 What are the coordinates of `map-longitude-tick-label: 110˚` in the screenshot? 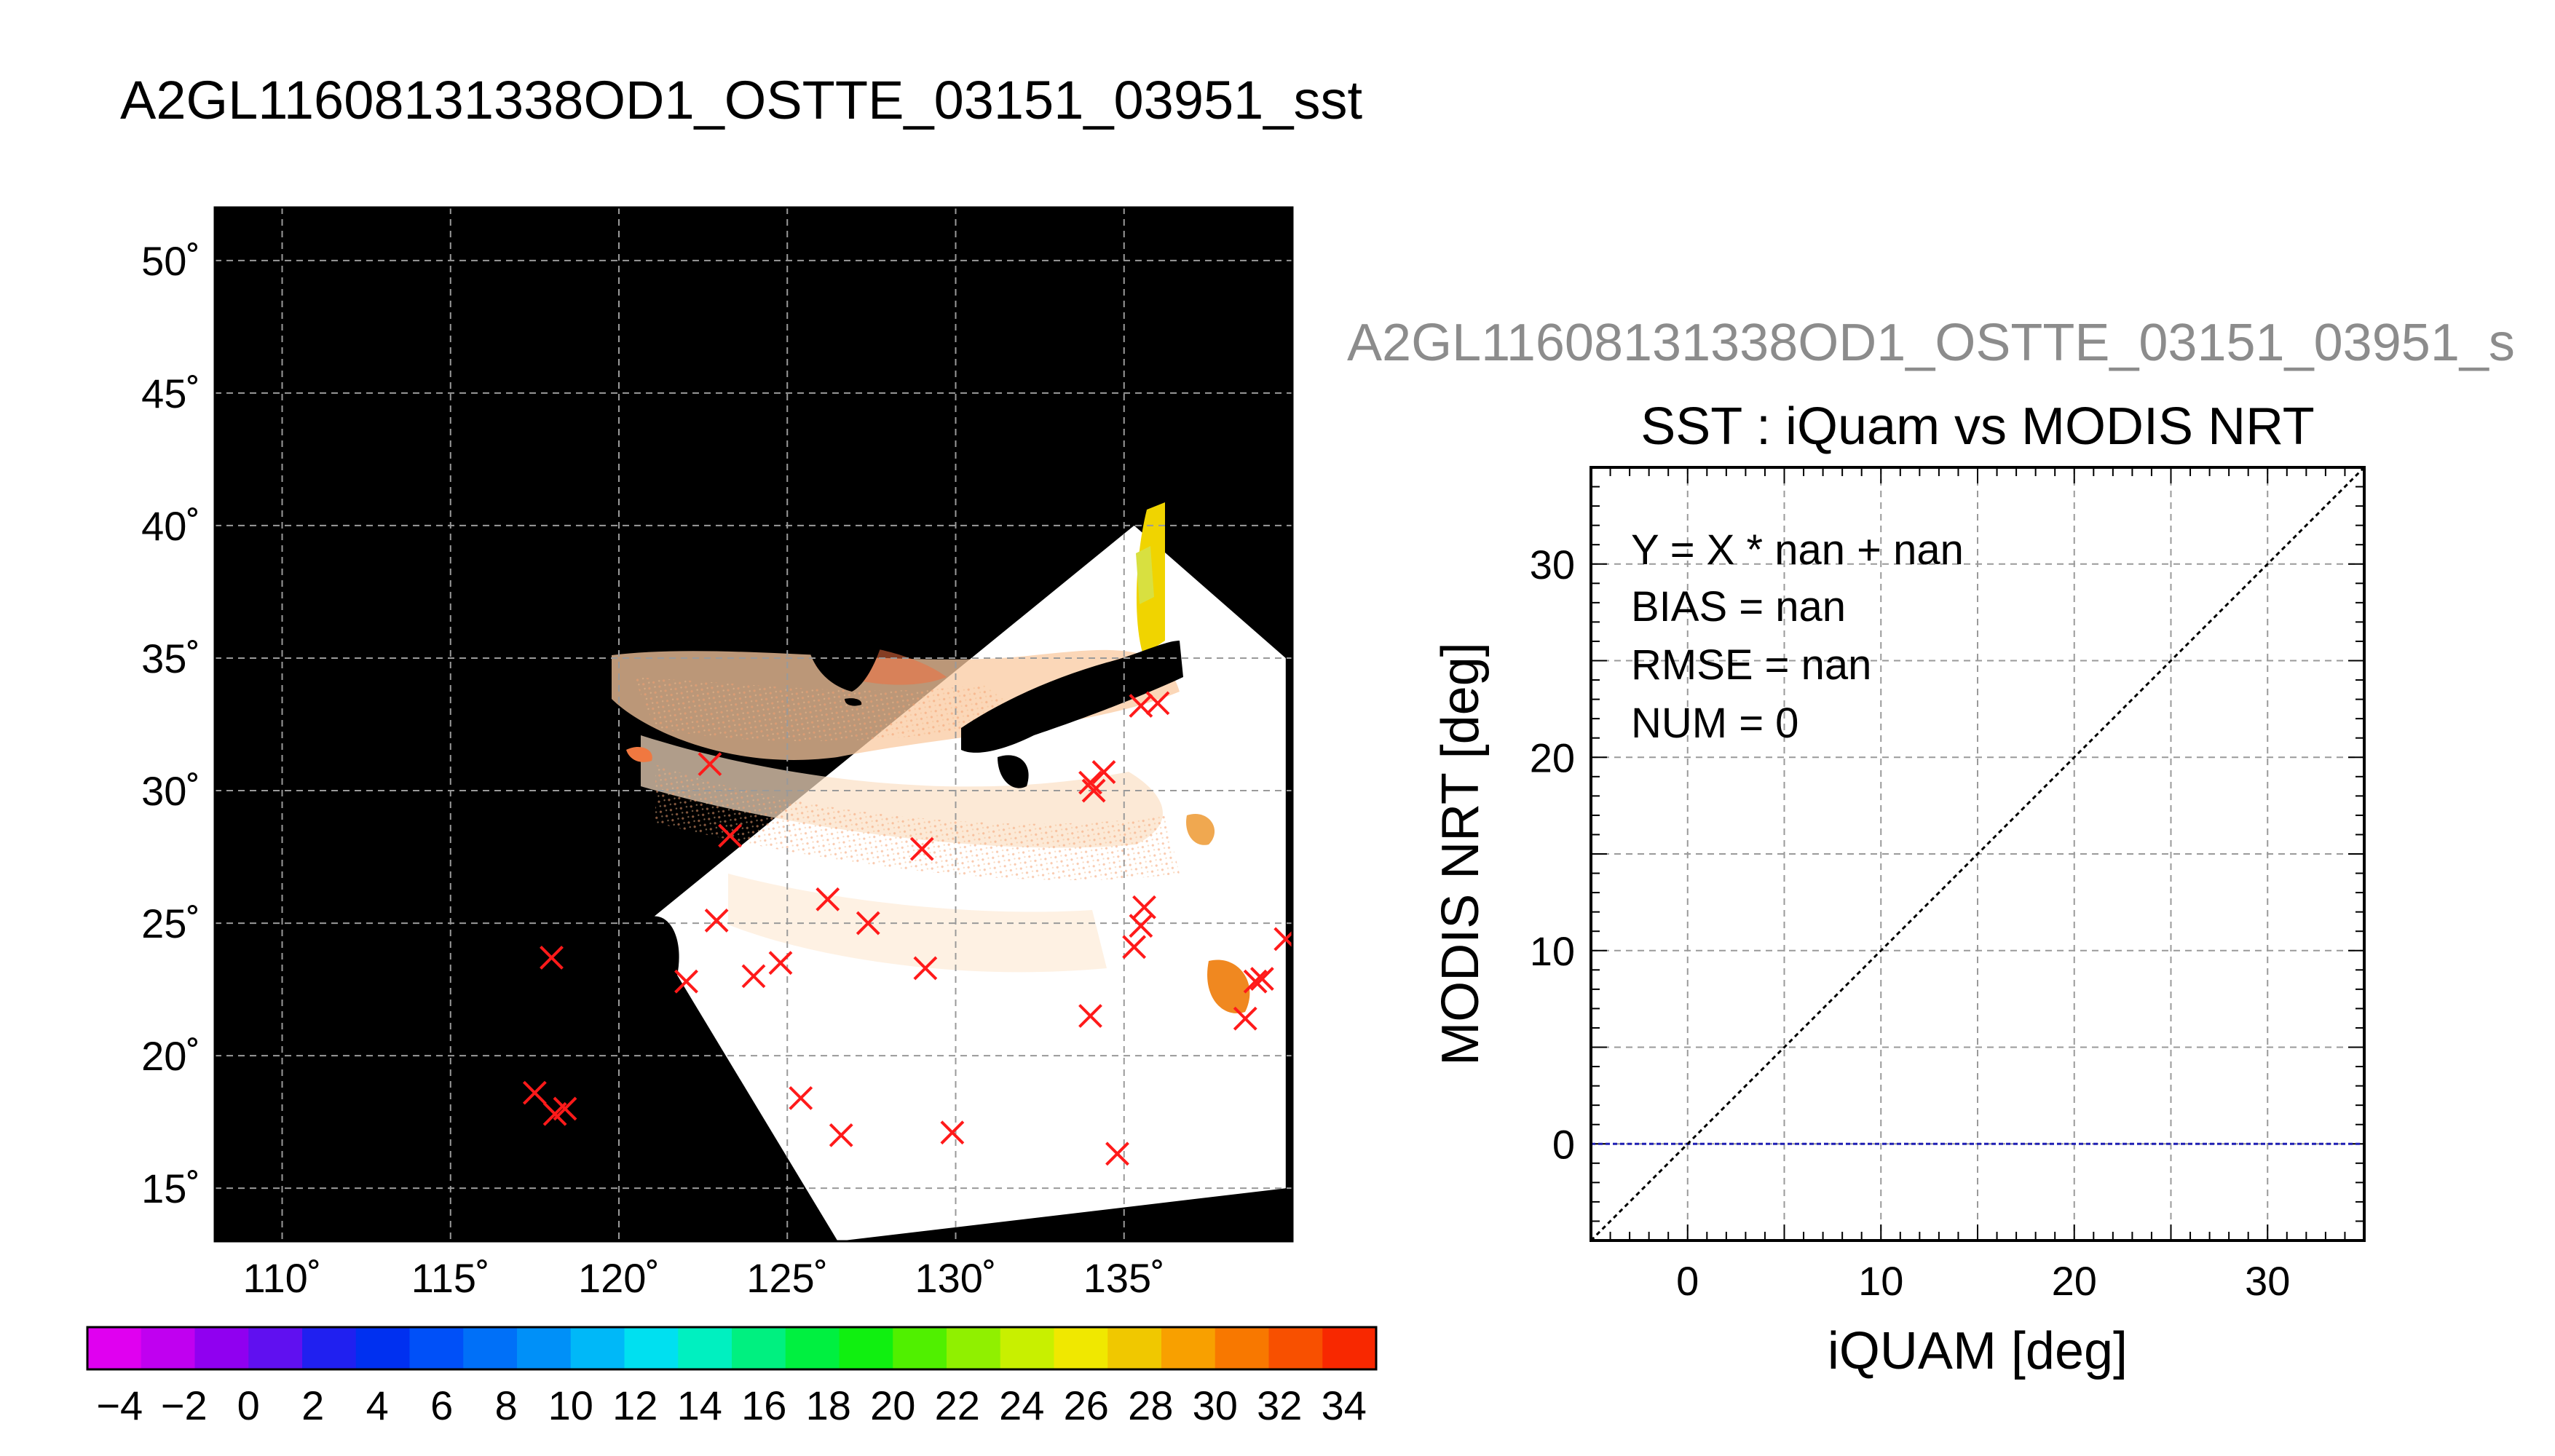 It's located at (282, 1278).